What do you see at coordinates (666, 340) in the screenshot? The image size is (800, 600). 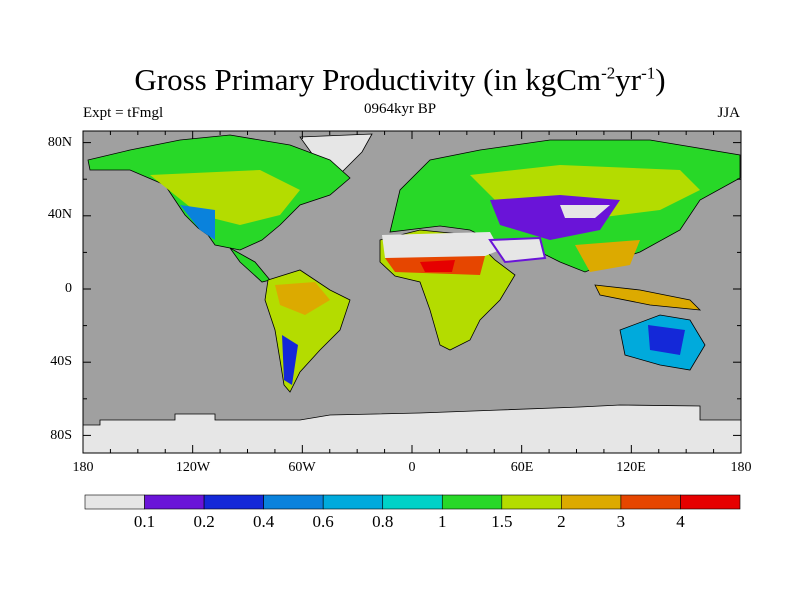 I see `australia-interior` at bounding box center [666, 340].